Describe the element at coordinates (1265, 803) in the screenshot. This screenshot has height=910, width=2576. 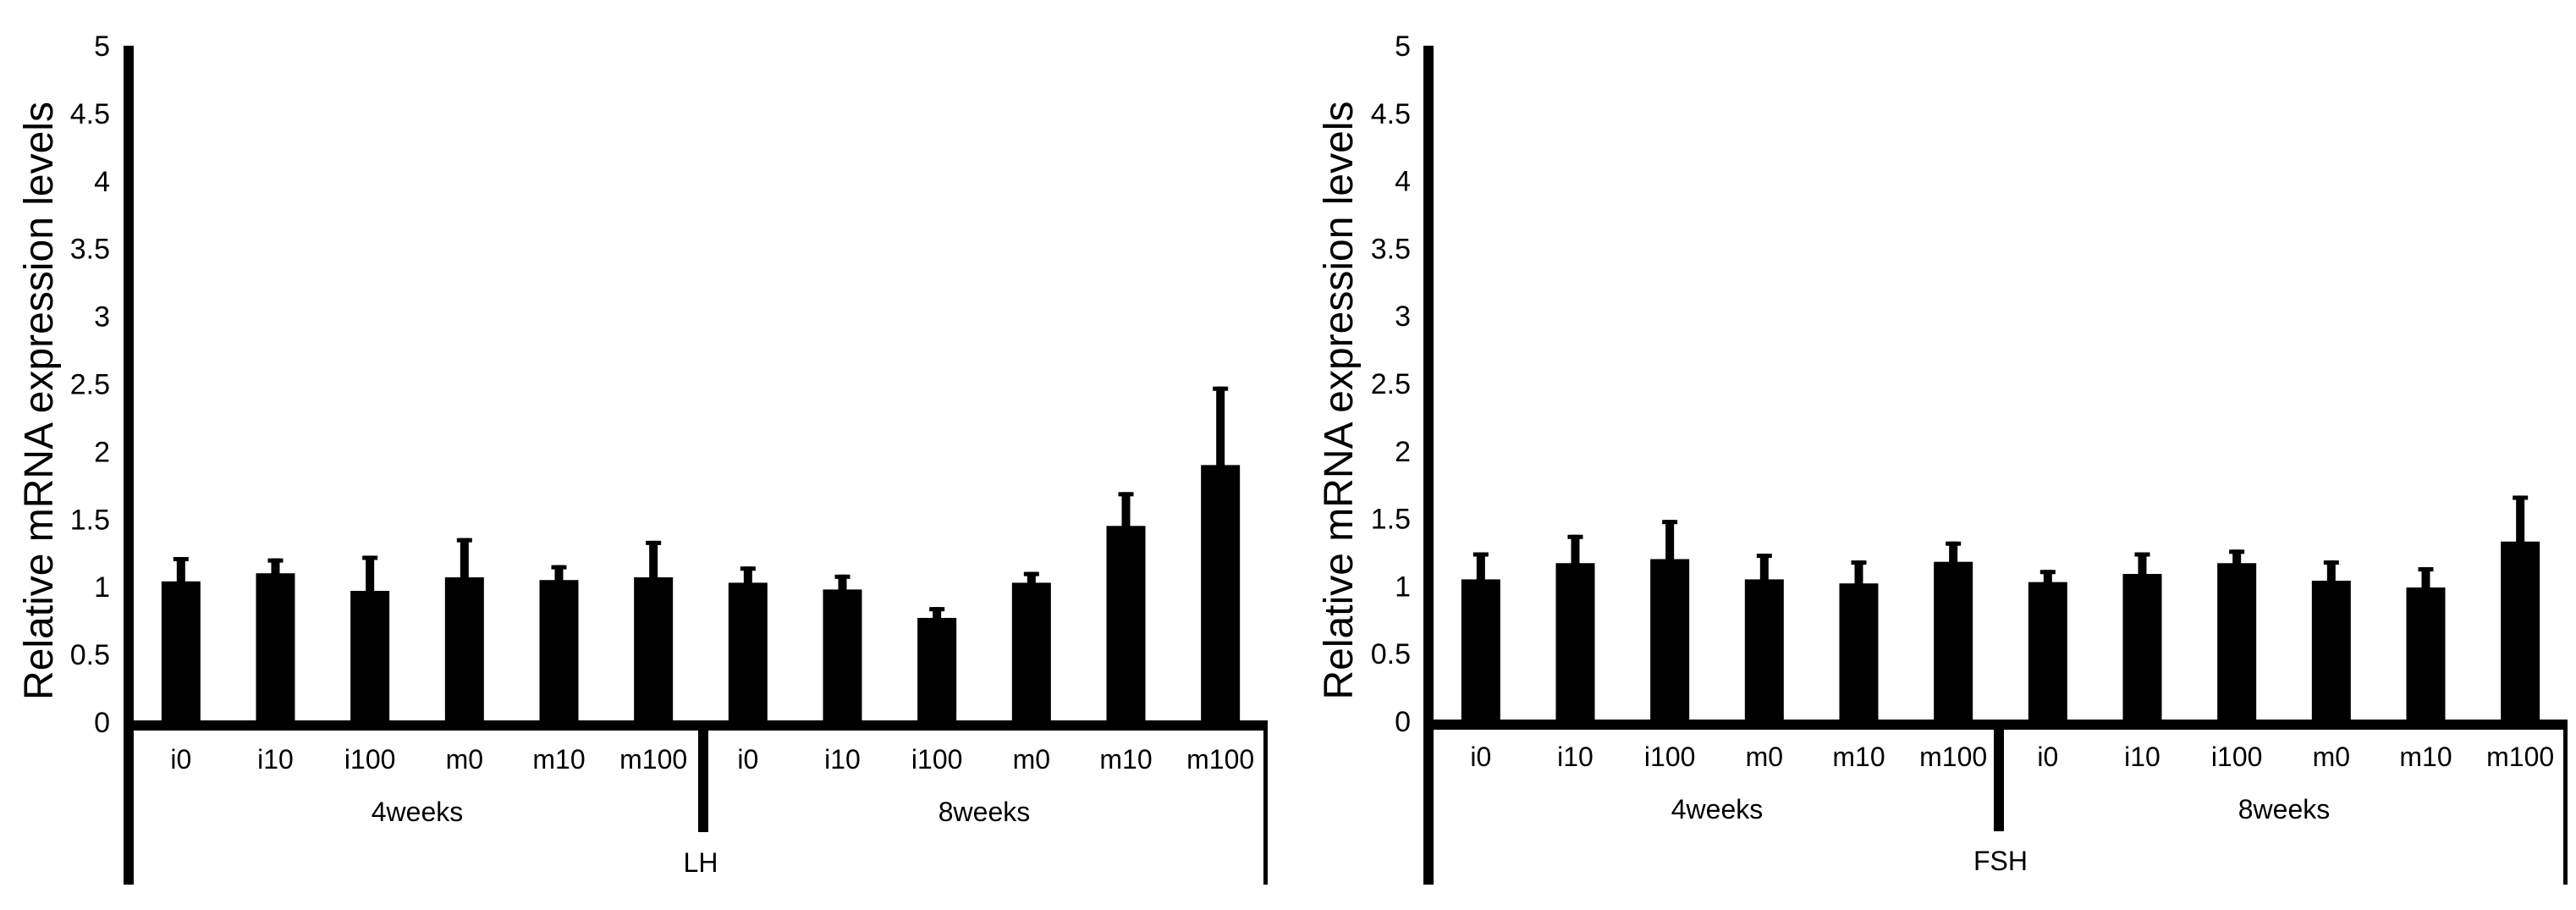
I see `category-right-border` at that location.